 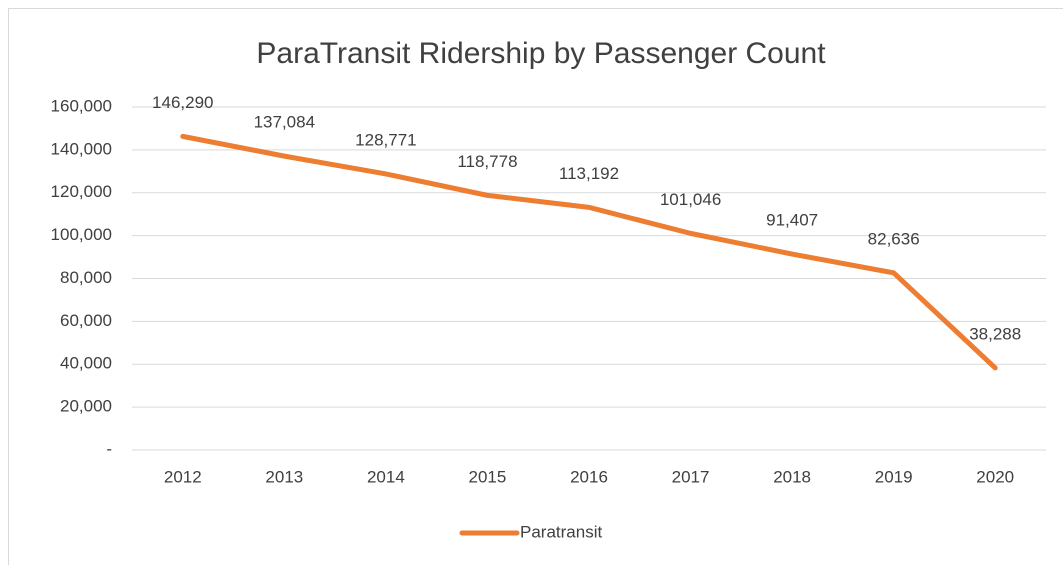 I want to click on y-tick-label: 80,000, so click(x=86, y=277).